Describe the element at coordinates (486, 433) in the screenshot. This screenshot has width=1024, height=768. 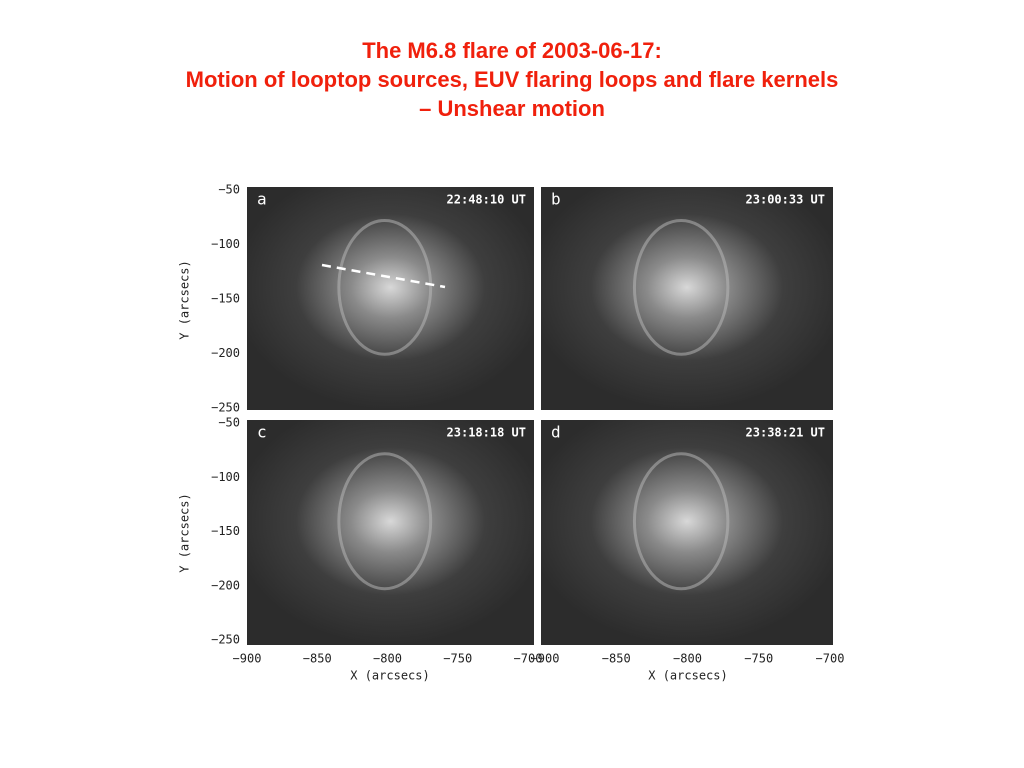
I see `panel-time: 23:18:18 UT` at that location.